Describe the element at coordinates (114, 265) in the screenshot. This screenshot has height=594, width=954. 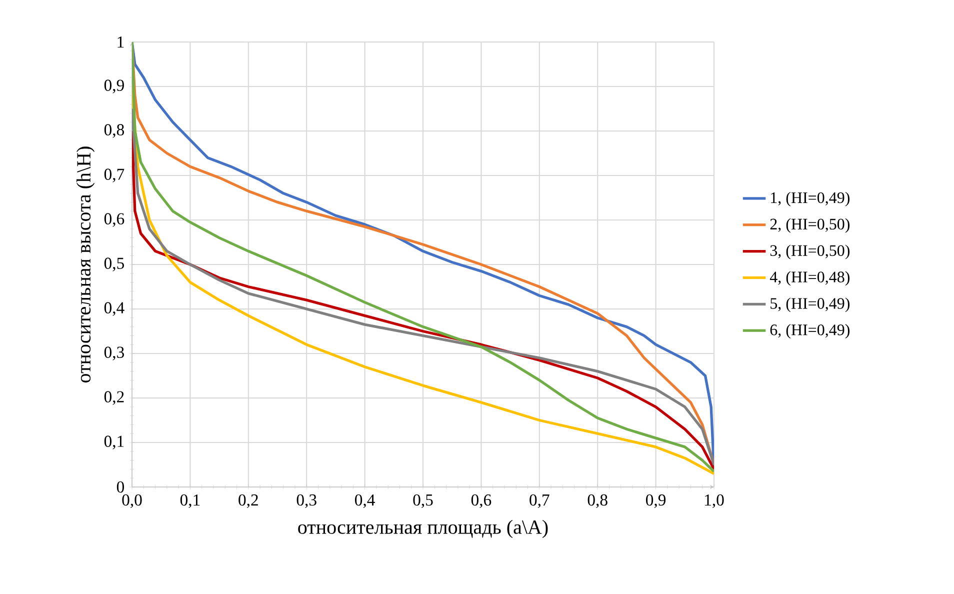
I see `y-tick-label: 0,5` at that location.